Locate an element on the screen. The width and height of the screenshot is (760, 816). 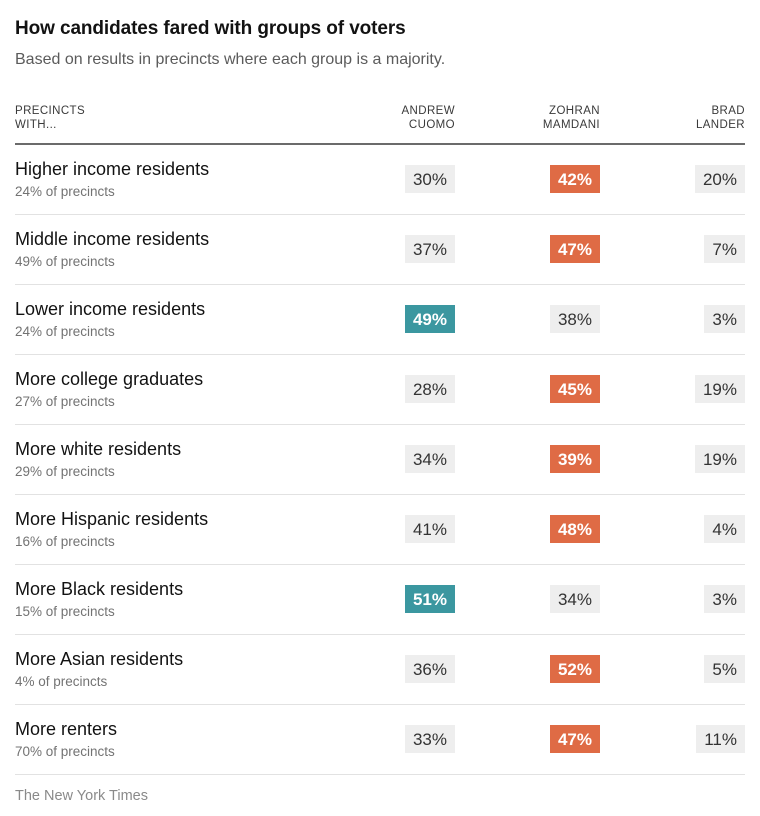
row-label-block: Lower income residents 24% of precincts is located at coordinates (162, 319).